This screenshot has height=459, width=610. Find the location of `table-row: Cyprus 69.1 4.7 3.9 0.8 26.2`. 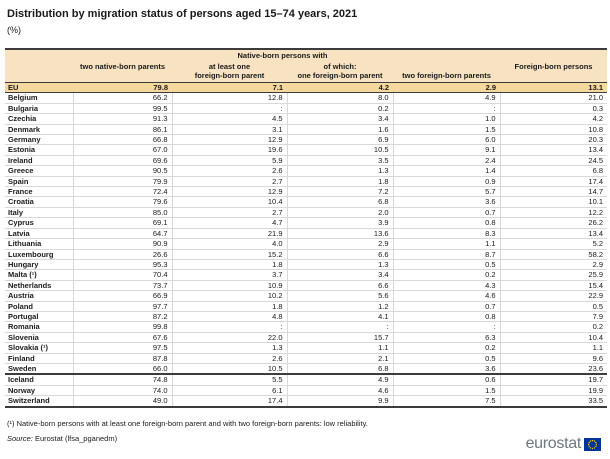

table-row: Cyprus 69.1 4.7 3.9 0.8 26.2 is located at coordinates (306, 223).